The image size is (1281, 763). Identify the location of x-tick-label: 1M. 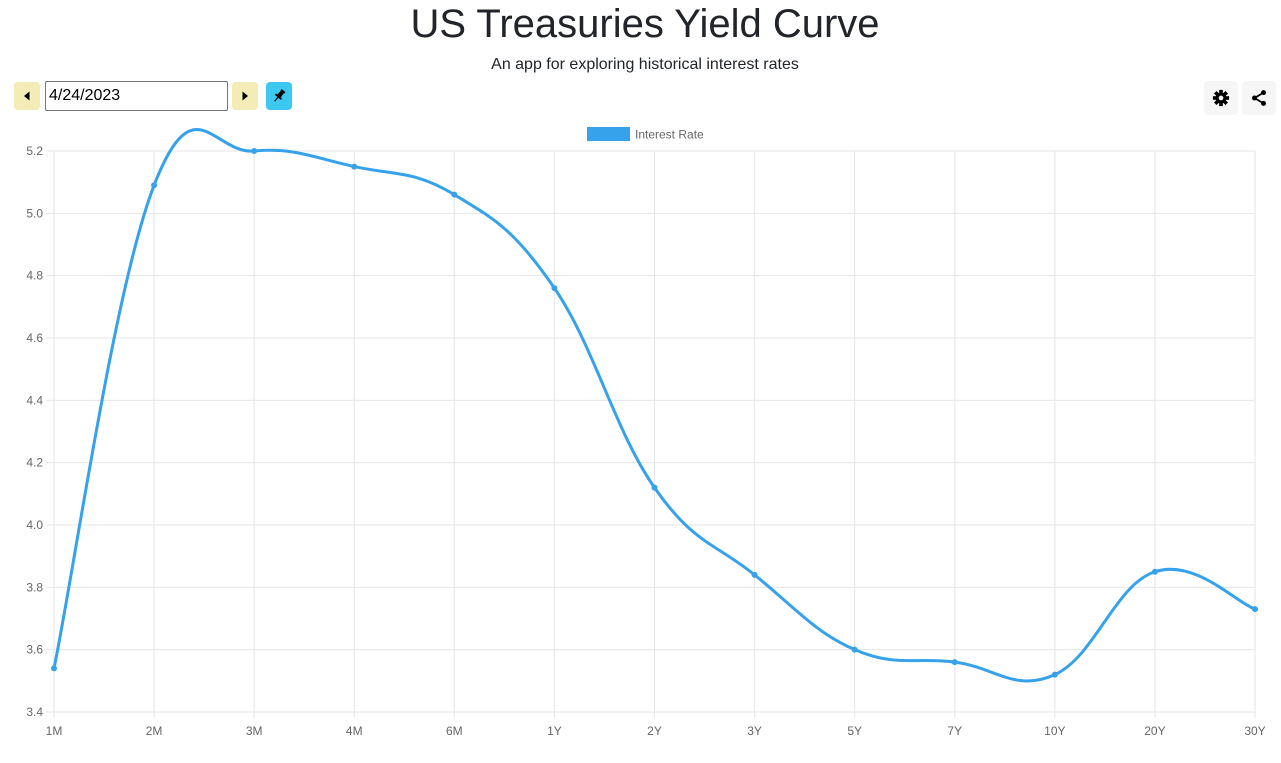
(54, 731).